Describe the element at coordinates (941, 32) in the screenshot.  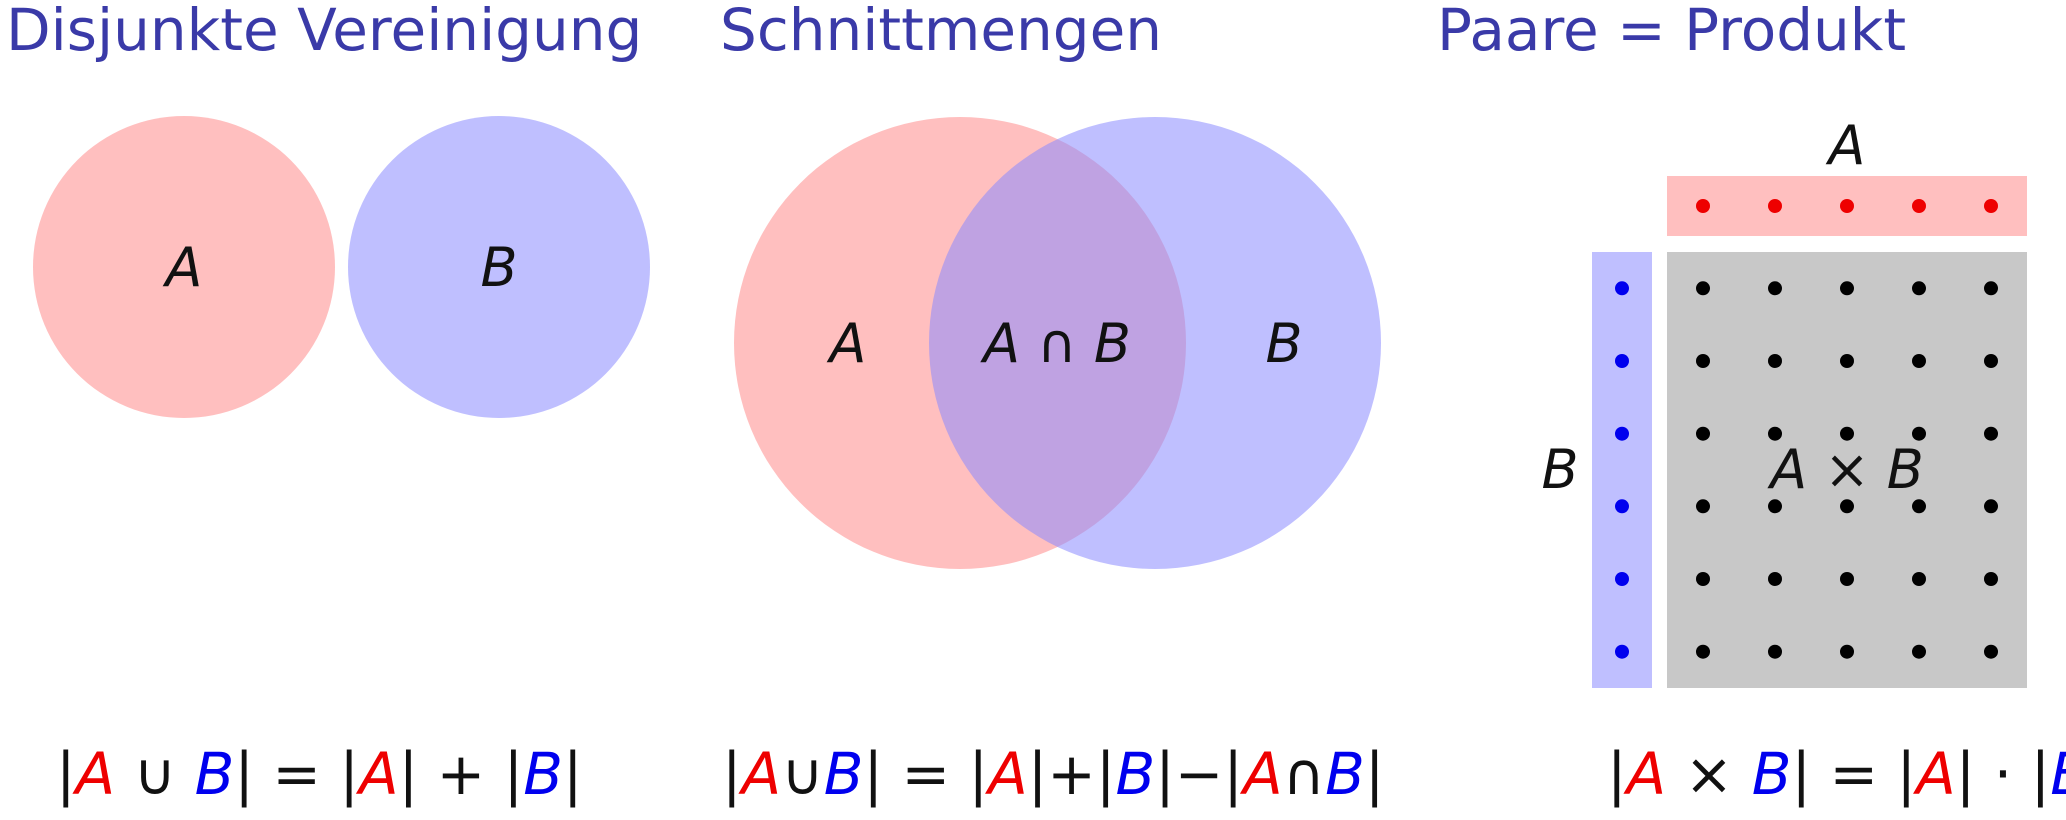
I see `panel-title-intersection: Schnittmengen` at that location.